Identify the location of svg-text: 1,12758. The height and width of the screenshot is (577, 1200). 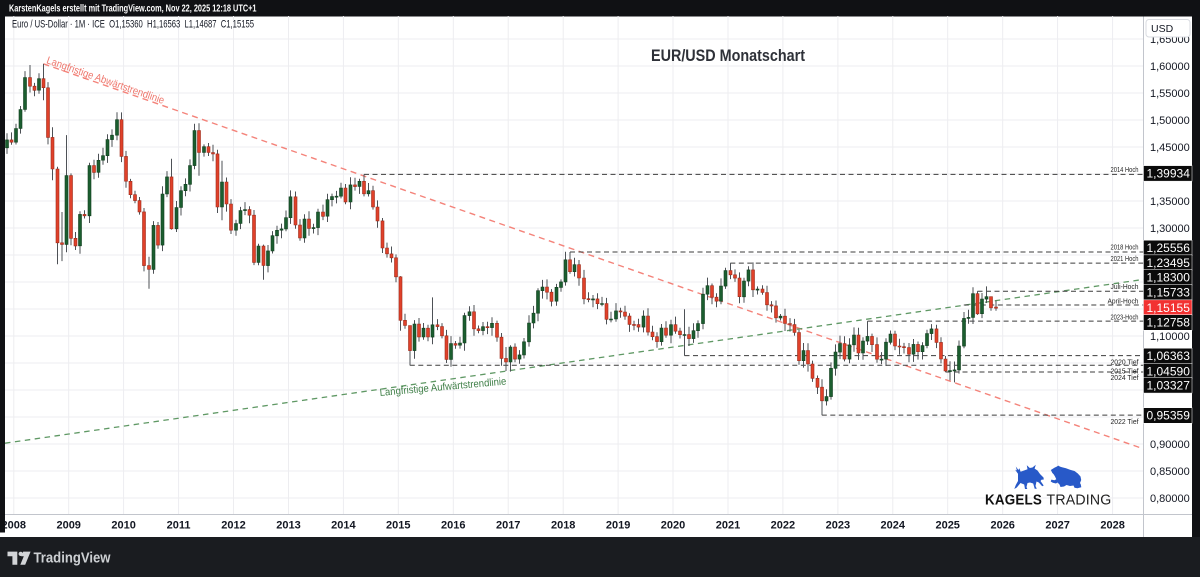
(1169, 323).